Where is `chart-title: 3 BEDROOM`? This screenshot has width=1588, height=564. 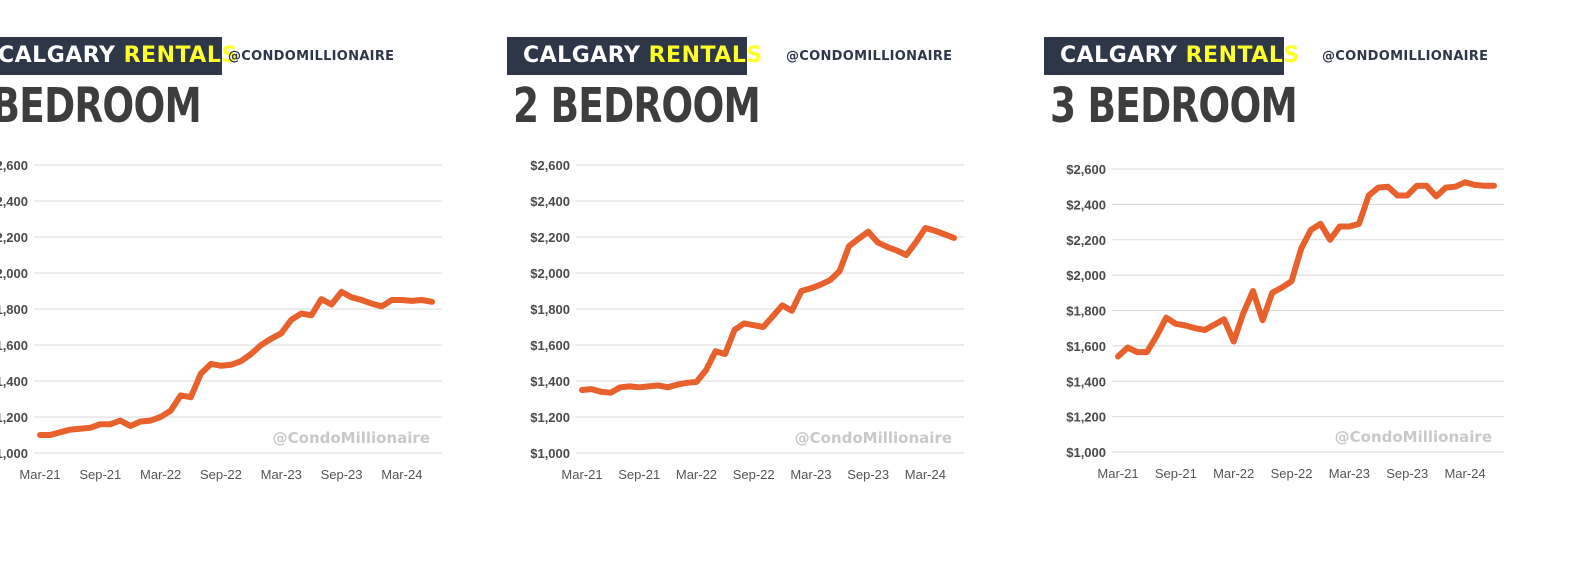
chart-title: 3 BEDROOM is located at coordinates (1174, 106).